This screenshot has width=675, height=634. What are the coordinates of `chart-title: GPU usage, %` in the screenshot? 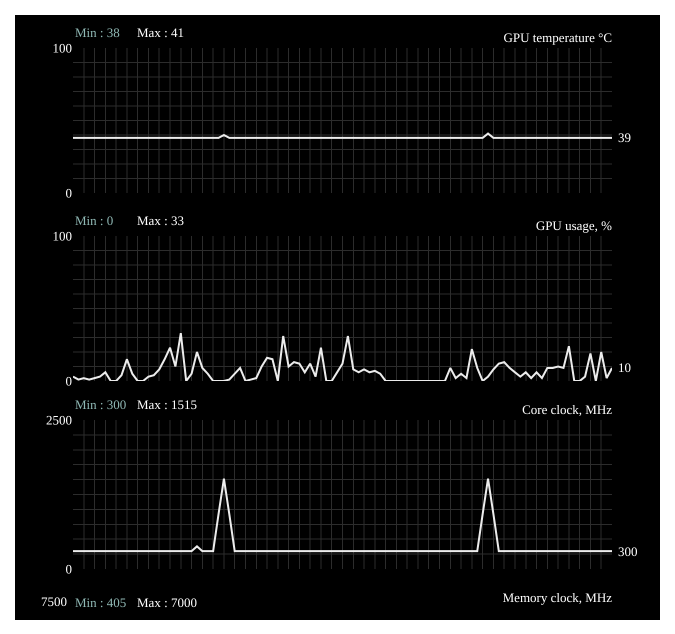 It's located at (574, 225).